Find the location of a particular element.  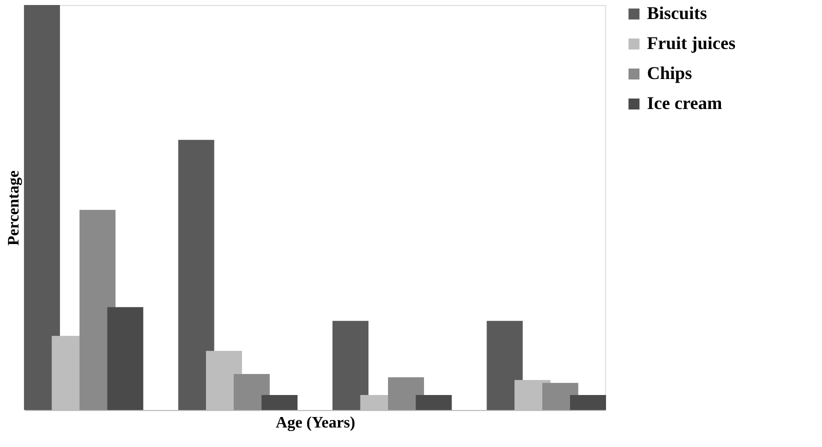

legend-label: Biscuits is located at coordinates (677, 13).